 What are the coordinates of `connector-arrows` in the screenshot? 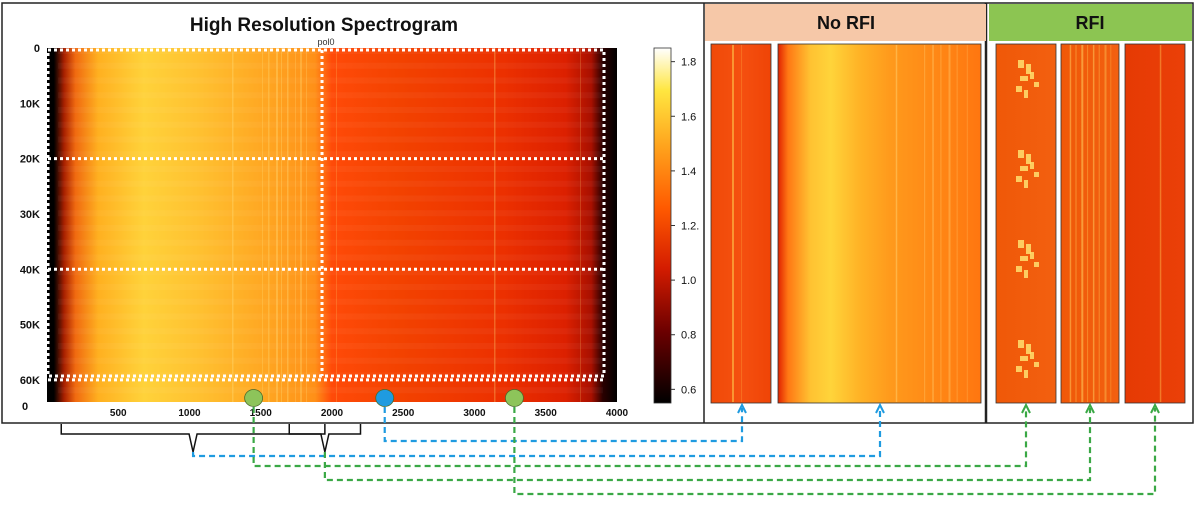 It's located at (675, 449).